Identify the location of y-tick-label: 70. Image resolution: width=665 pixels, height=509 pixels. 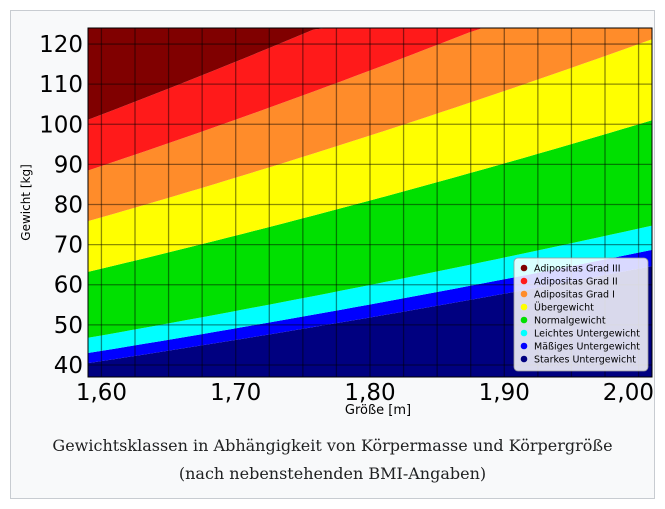
(68, 246).